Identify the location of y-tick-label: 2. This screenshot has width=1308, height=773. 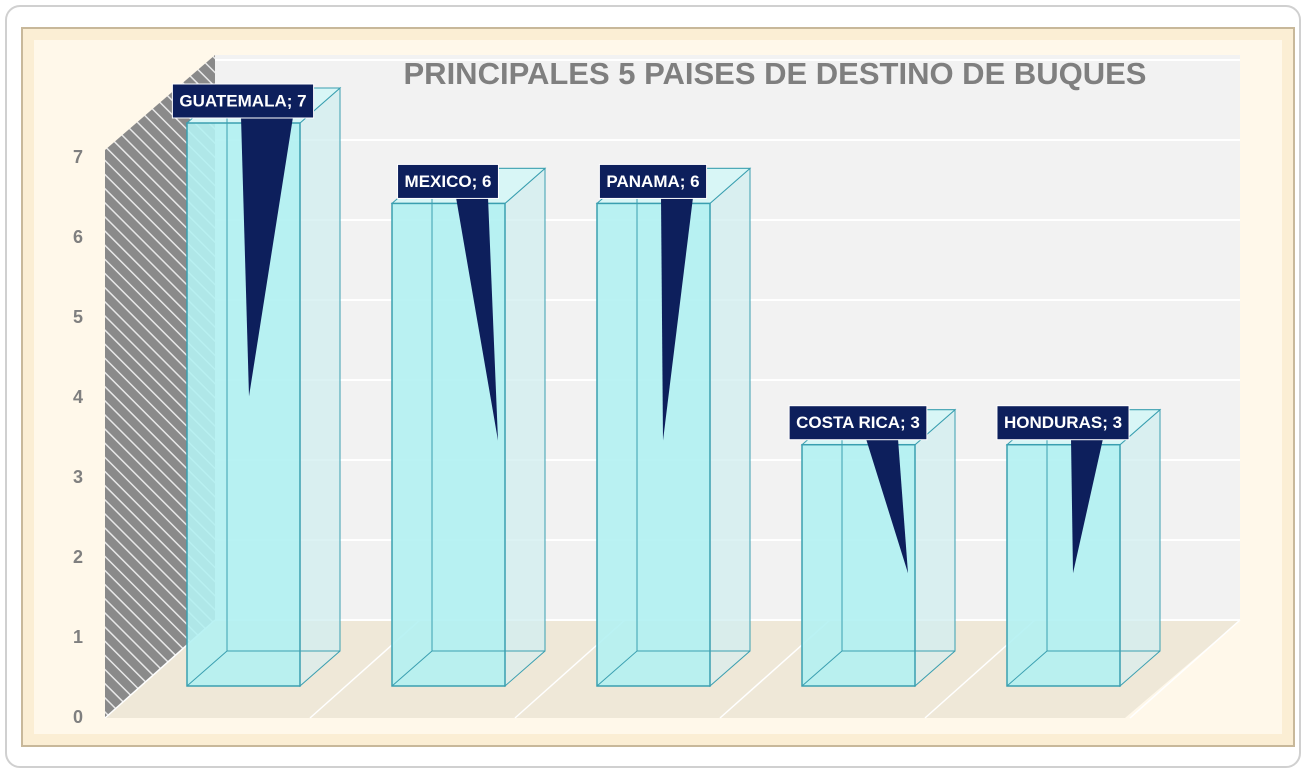
(78, 557).